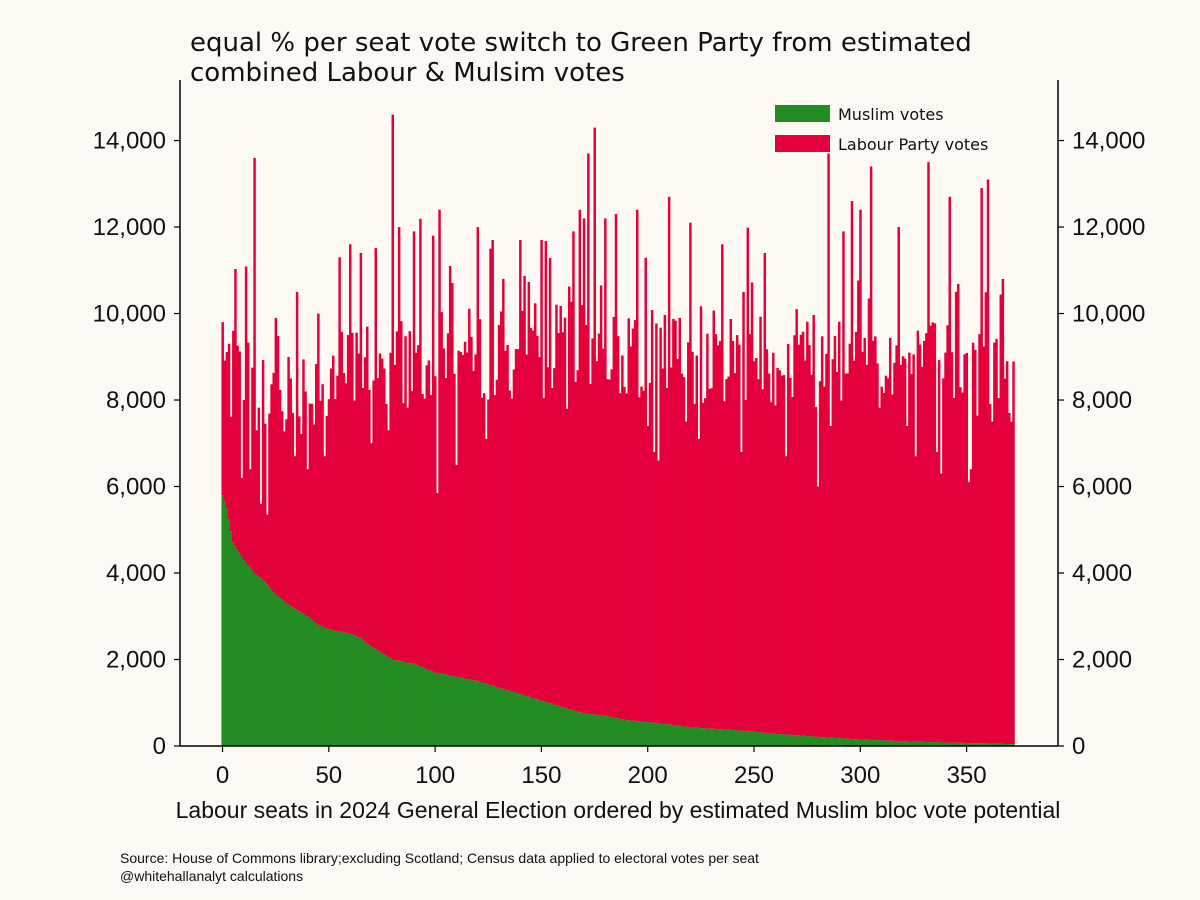 The image size is (1200, 900). I want to click on y-tick-label-left: 4,000, so click(136, 573).